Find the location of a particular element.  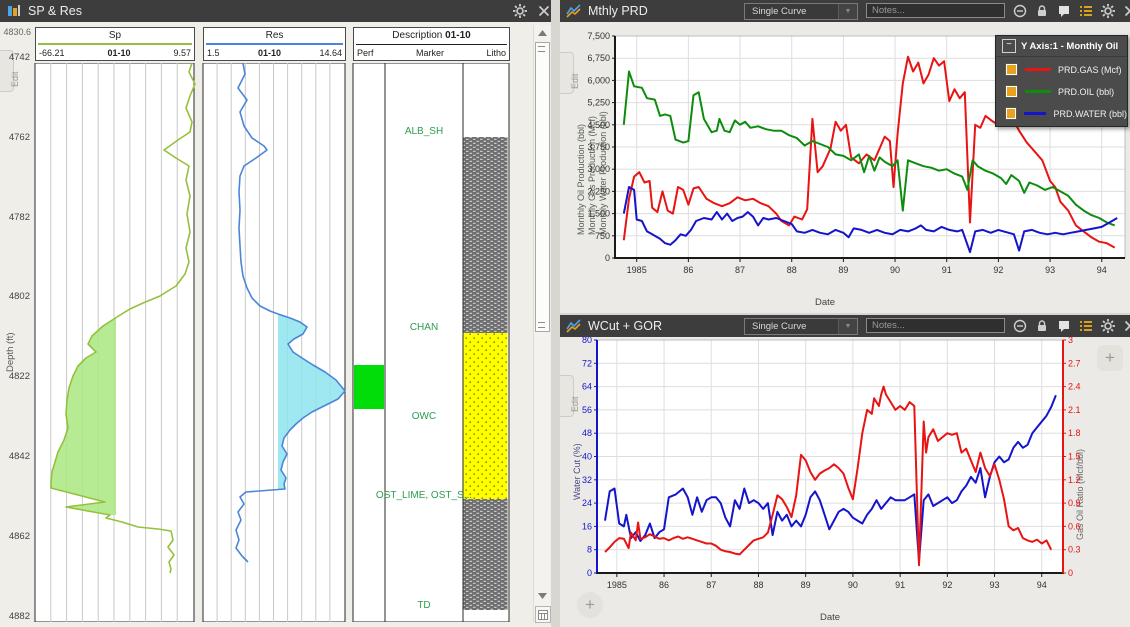

legend-item: PRD.WATER (bbl) is located at coordinates (1061, 113).